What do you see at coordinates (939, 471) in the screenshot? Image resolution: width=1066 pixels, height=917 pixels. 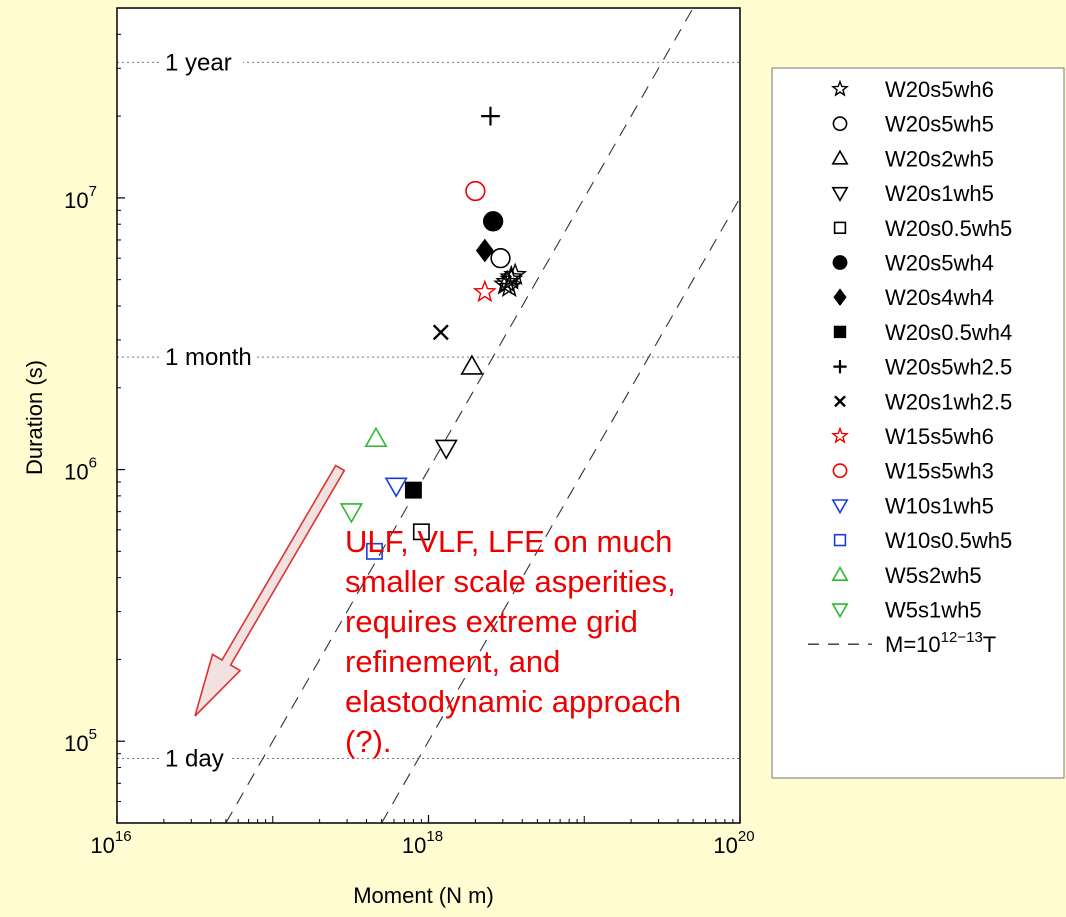 I see `legend-label: W15s5wh3` at bounding box center [939, 471].